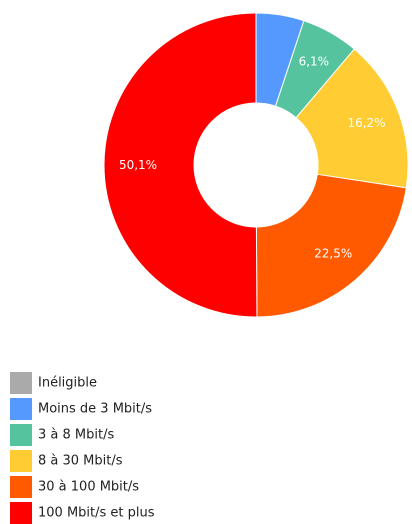 This screenshot has width=412, height=524. Describe the element at coordinates (333, 254) in the screenshot. I see `slice-label: 22,5%` at that location.